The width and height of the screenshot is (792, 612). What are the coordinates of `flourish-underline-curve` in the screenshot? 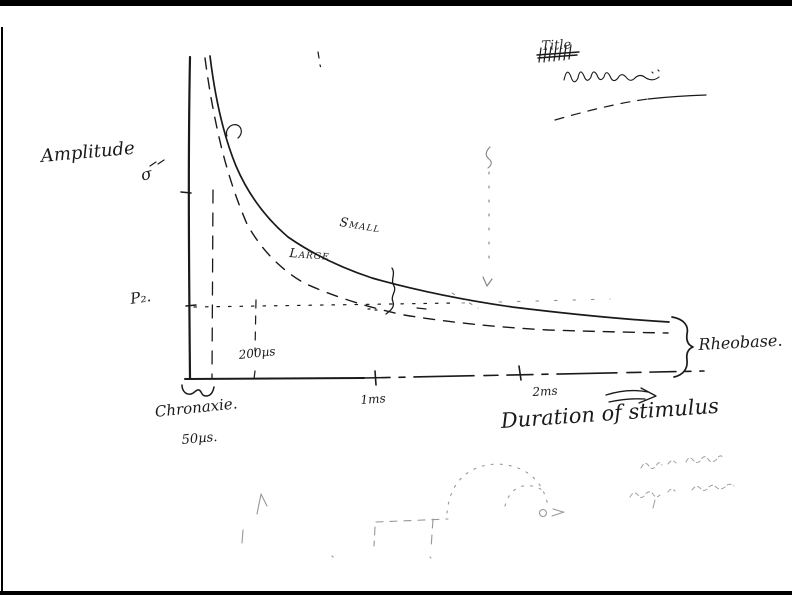 It's located at (630, 107).